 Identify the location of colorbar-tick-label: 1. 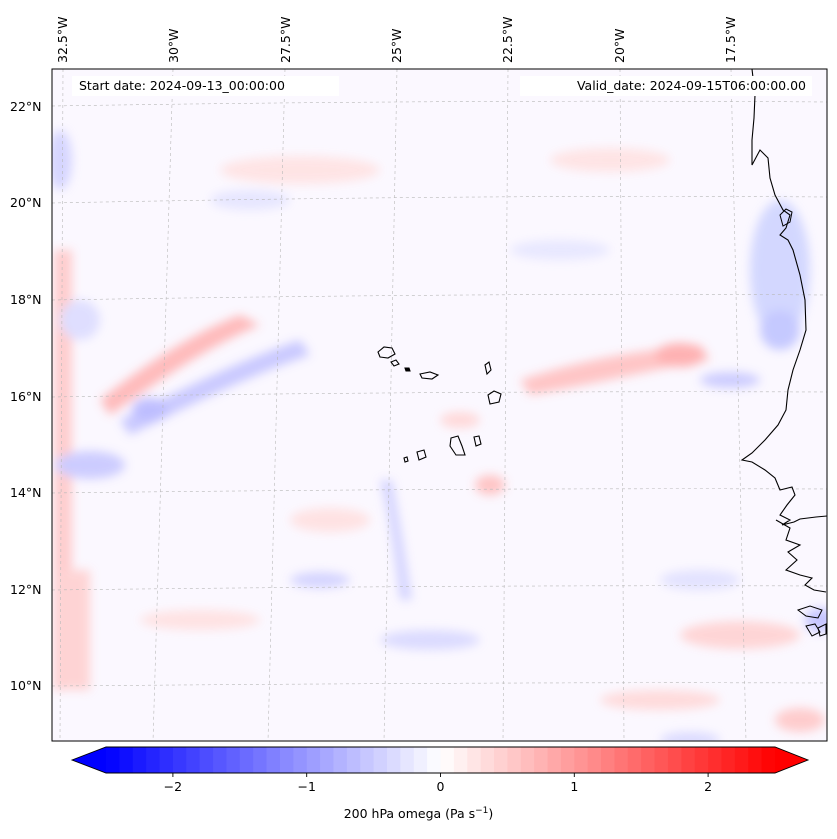
(574, 786).